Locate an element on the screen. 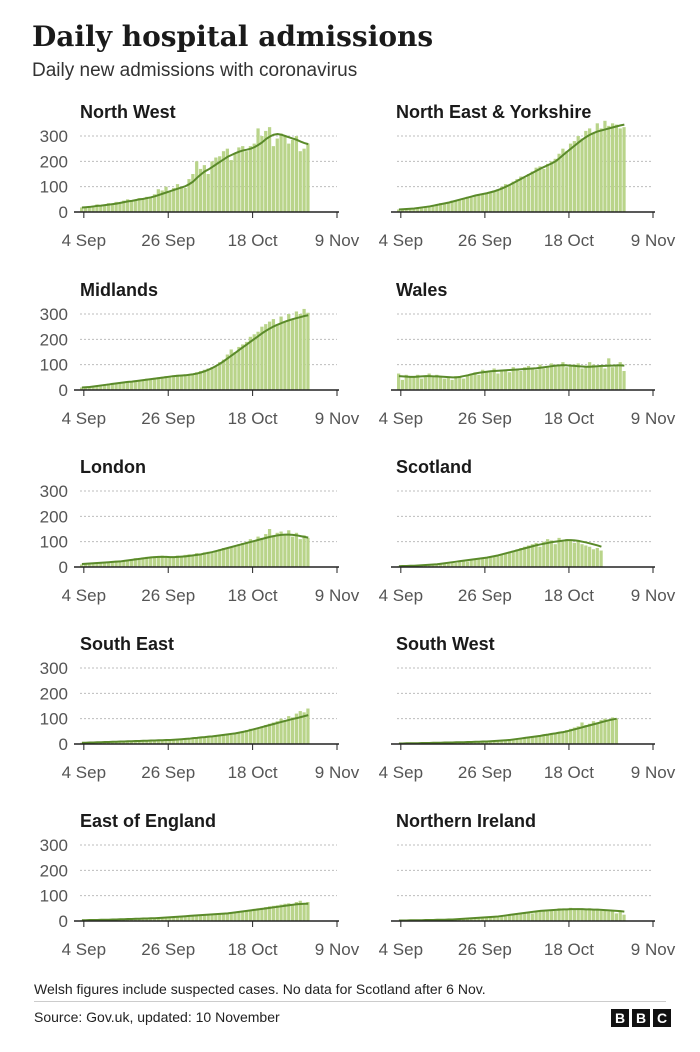 The width and height of the screenshot is (700, 1052). panel-title: London is located at coordinates (113, 467).